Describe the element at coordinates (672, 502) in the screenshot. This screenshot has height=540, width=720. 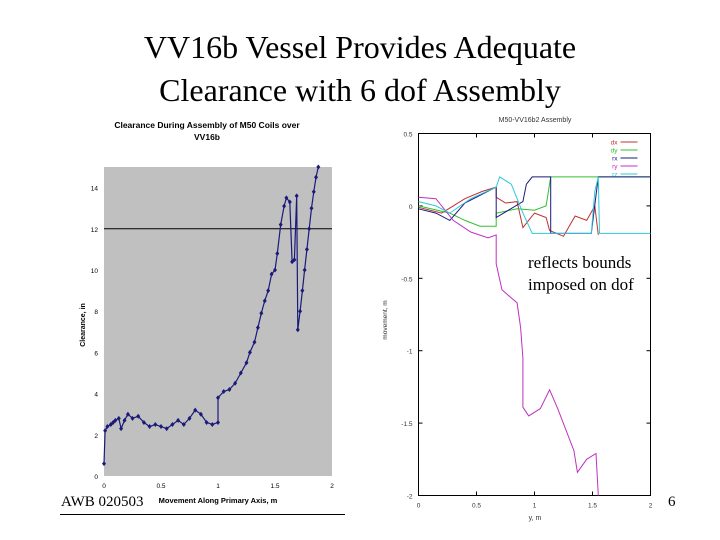
I see `page-number: 6` at that location.